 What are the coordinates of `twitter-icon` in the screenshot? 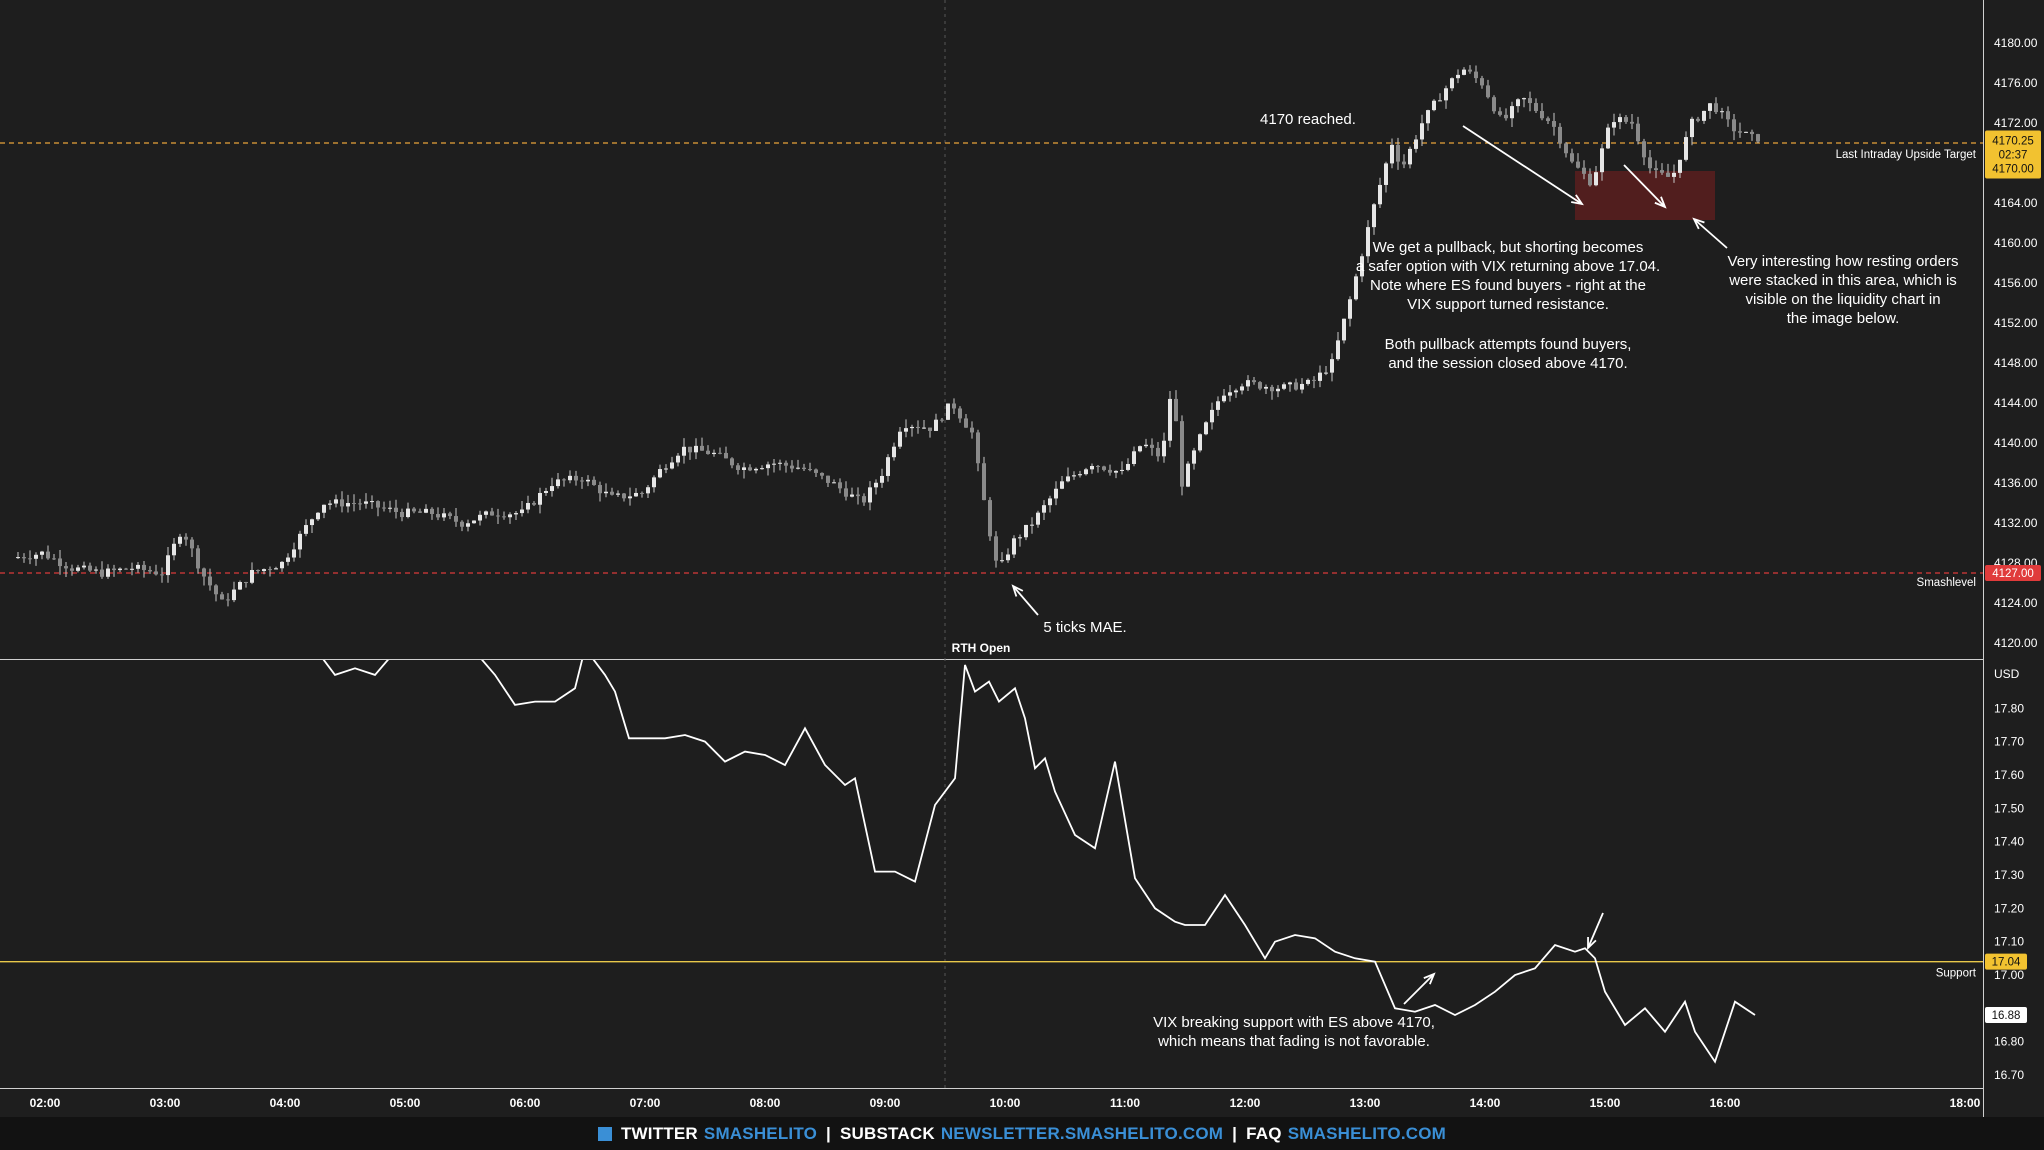 It's located at (604, 1133).